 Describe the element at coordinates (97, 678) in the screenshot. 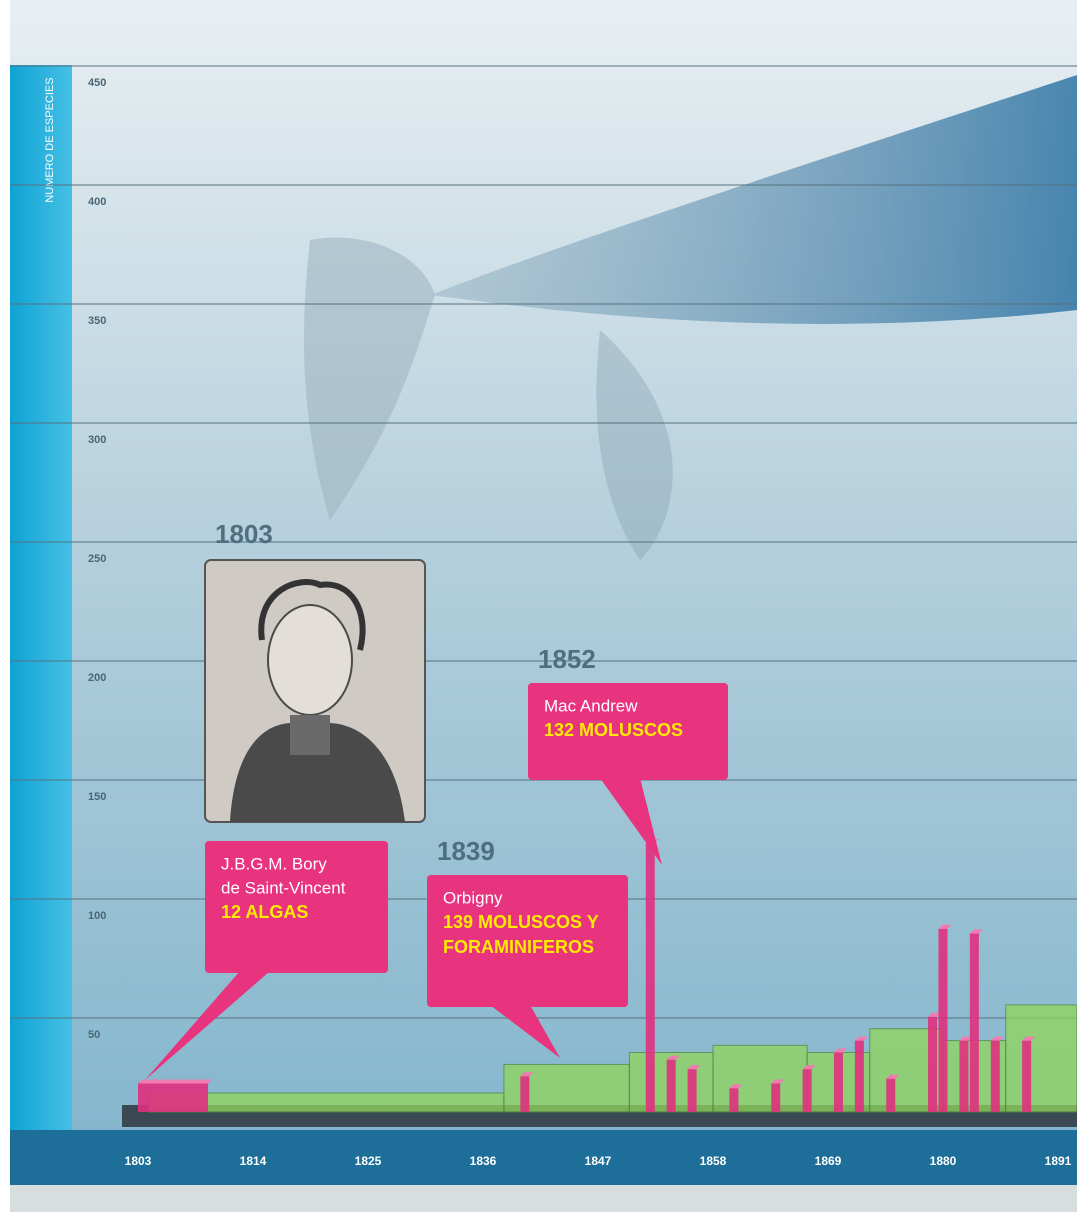

I see `y-tick-label: 200` at that location.